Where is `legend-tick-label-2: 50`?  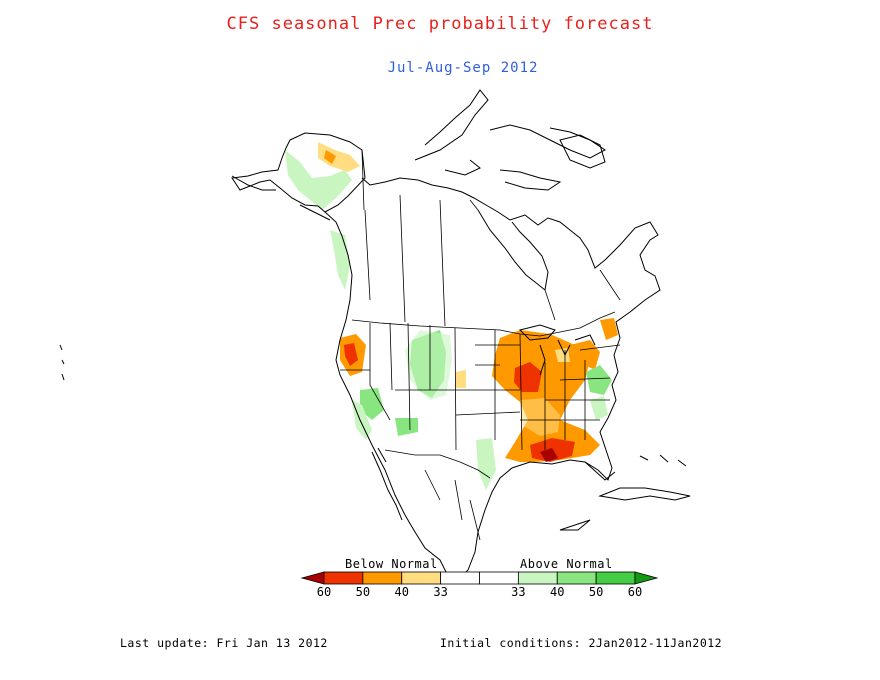
legend-tick-label-2: 50 is located at coordinates (363, 592).